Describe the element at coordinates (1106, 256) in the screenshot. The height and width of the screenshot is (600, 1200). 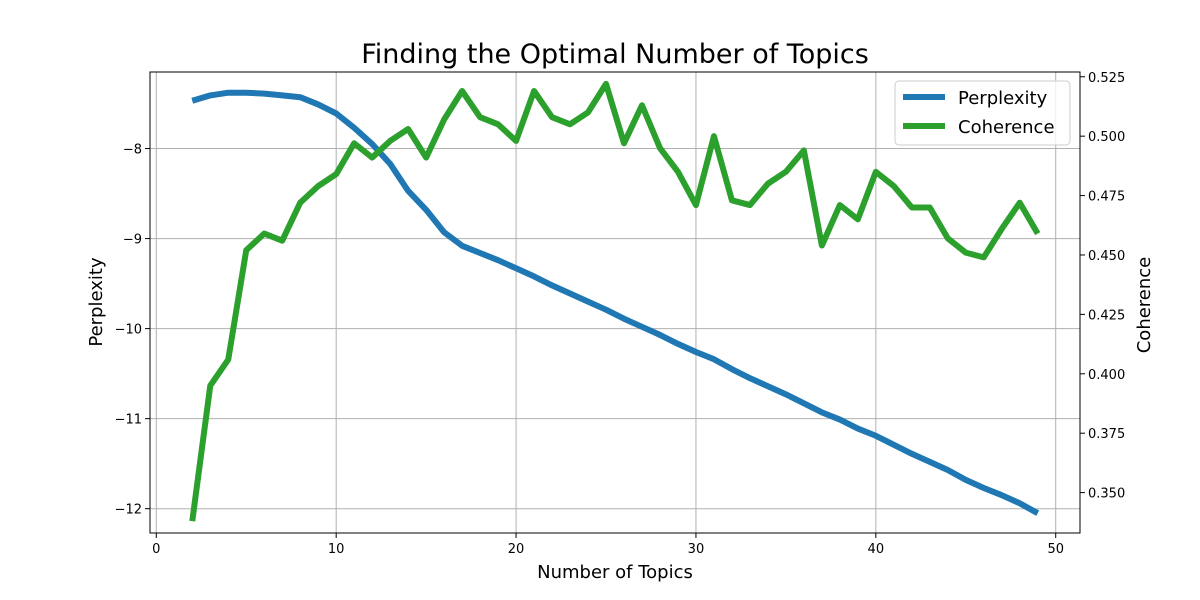
I see `right-y-tick-label: 0.450` at that location.